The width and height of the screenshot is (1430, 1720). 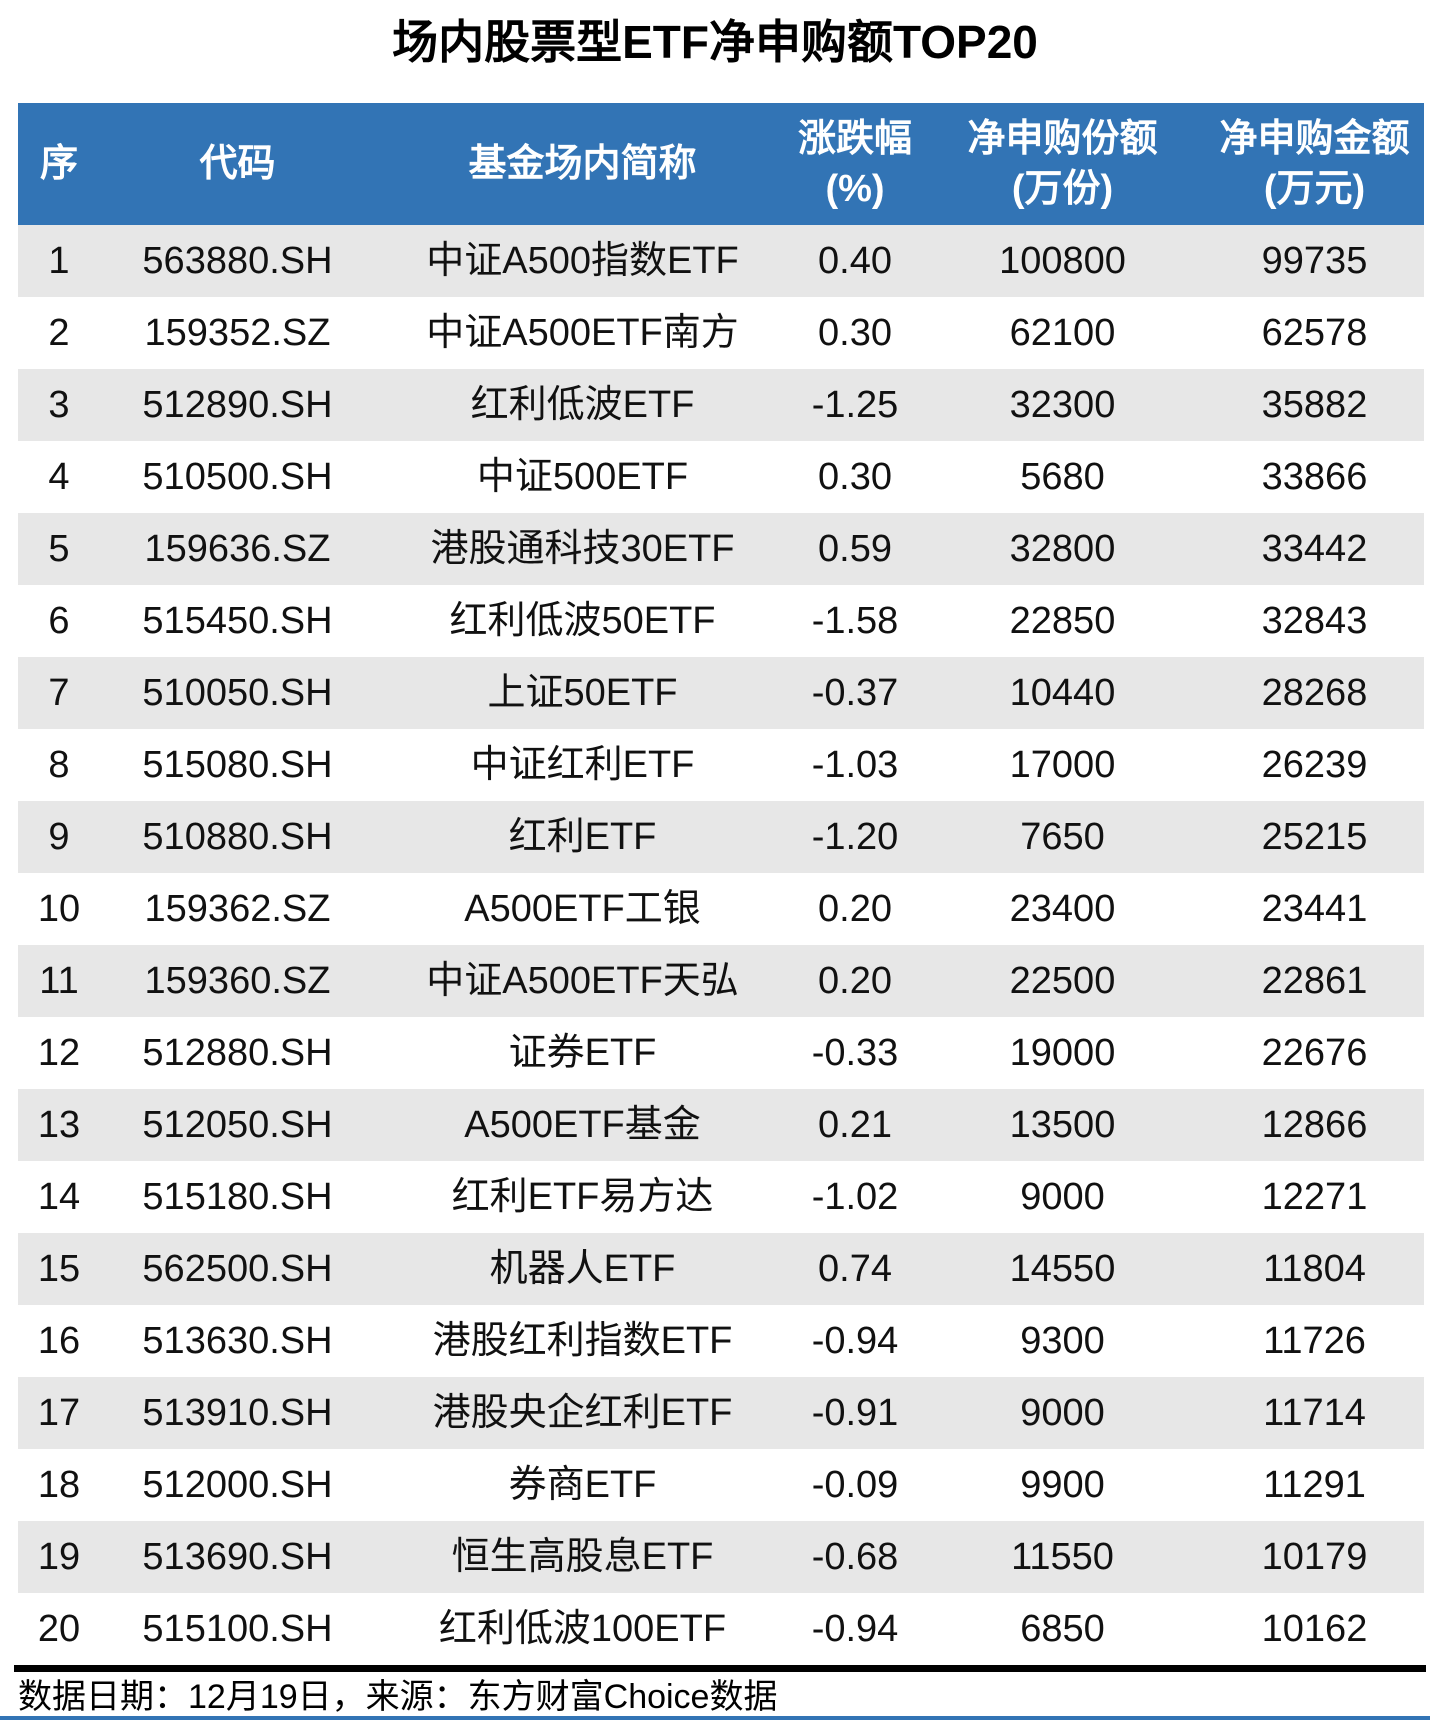 I want to click on table-cell: -1.58, so click(x=855, y=621).